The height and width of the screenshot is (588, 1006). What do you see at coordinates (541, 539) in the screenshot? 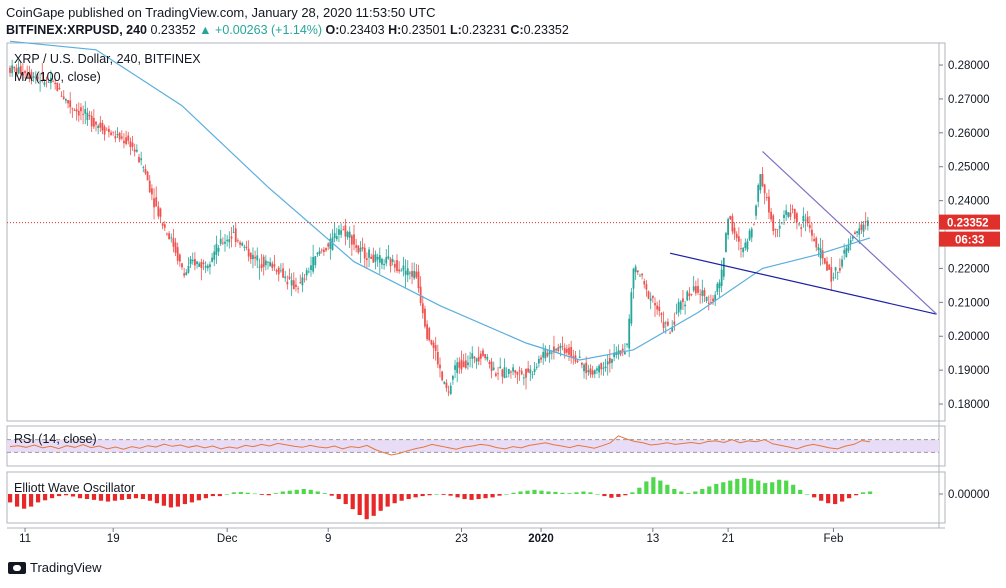
I see `time-tick-label: 2020` at bounding box center [541, 539].